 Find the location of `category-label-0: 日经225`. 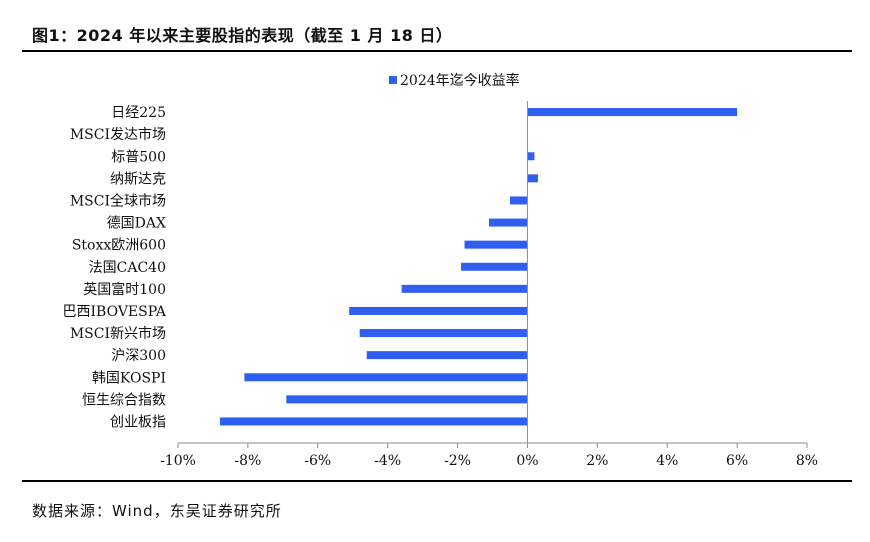

category-label-0: 日经225 is located at coordinates (138, 113).